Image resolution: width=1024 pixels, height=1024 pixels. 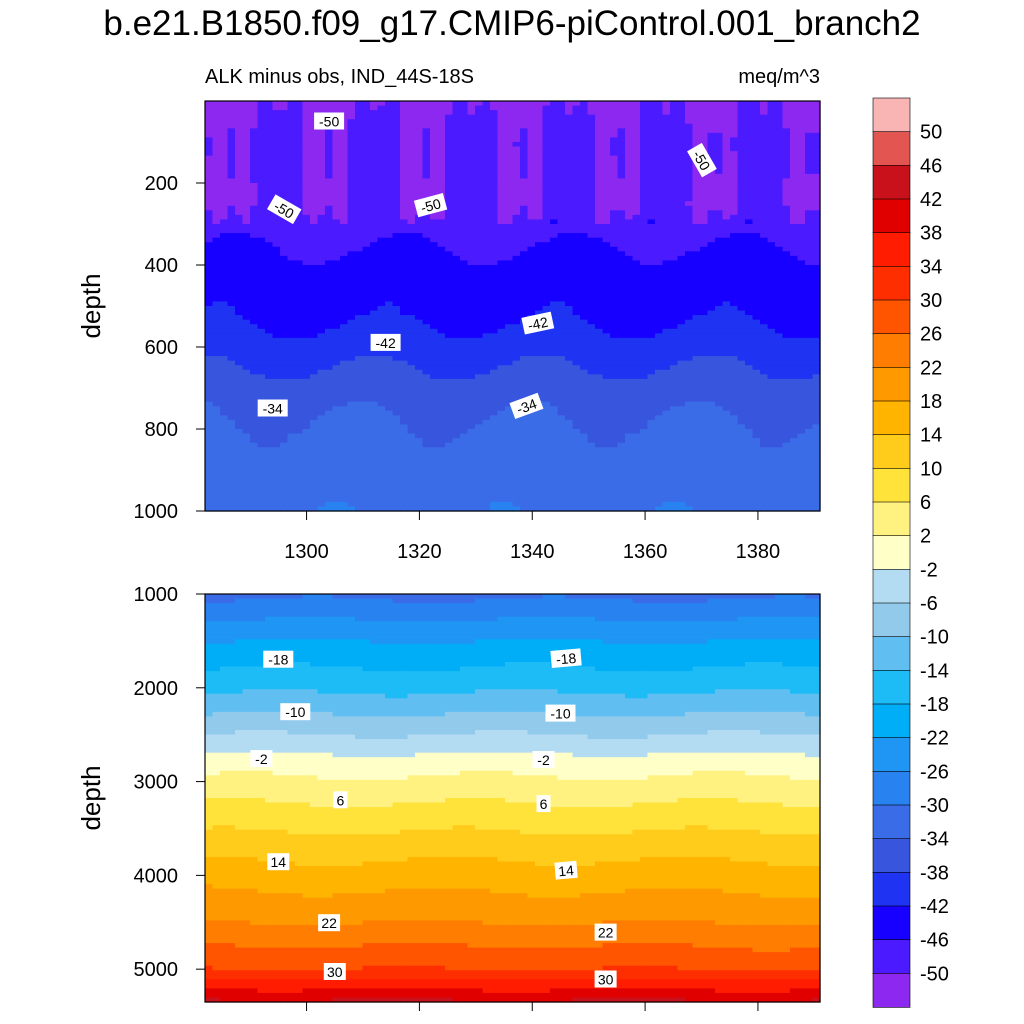 I want to click on x-tick-label: 1320, so click(x=419, y=552).